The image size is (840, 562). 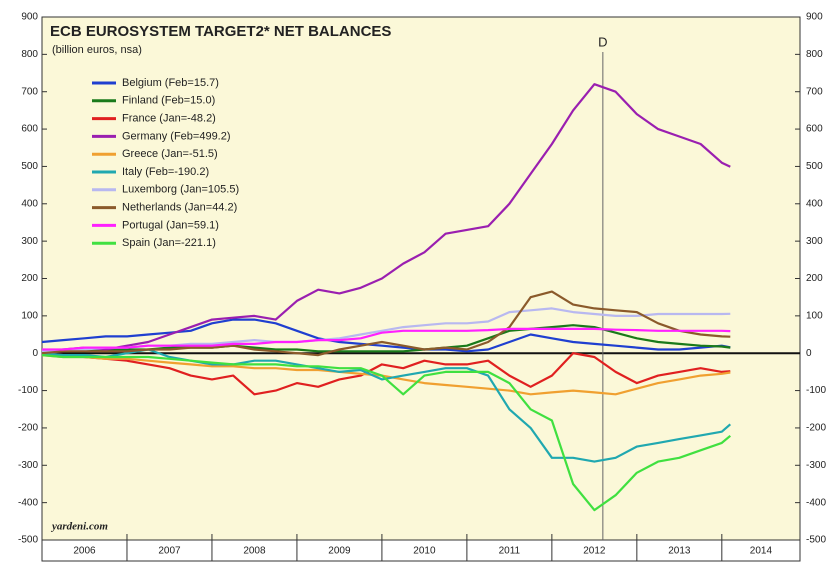 I want to click on y2-tick-label: 700, so click(x=814, y=91).